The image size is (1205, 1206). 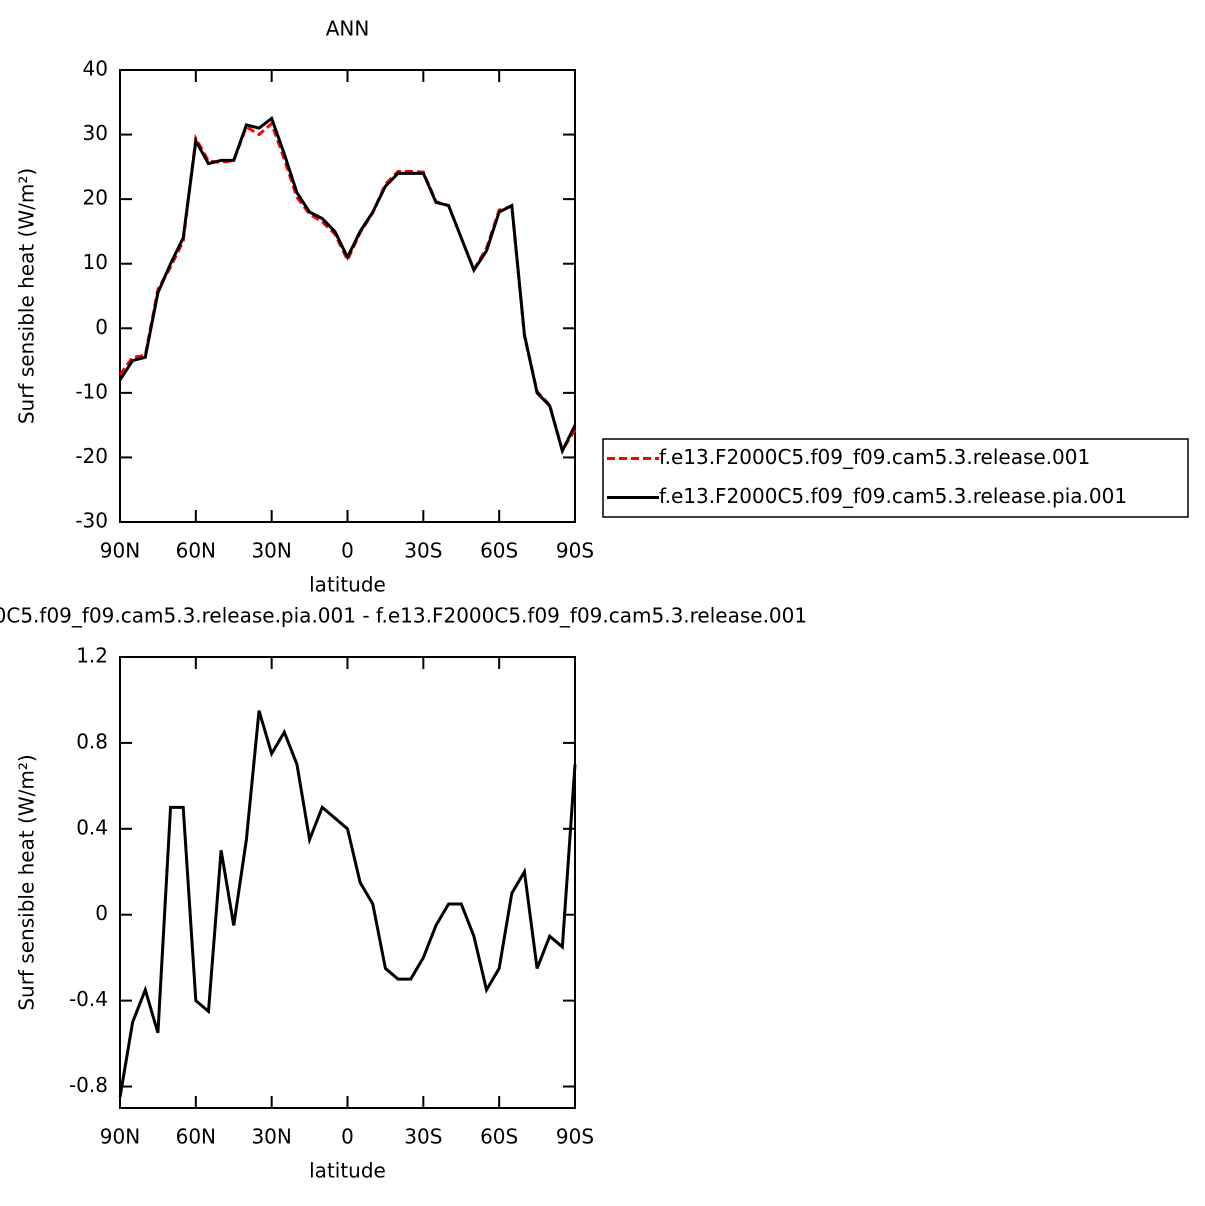 What do you see at coordinates (95, 198) in the screenshot?
I see `y-tick-label: 20` at bounding box center [95, 198].